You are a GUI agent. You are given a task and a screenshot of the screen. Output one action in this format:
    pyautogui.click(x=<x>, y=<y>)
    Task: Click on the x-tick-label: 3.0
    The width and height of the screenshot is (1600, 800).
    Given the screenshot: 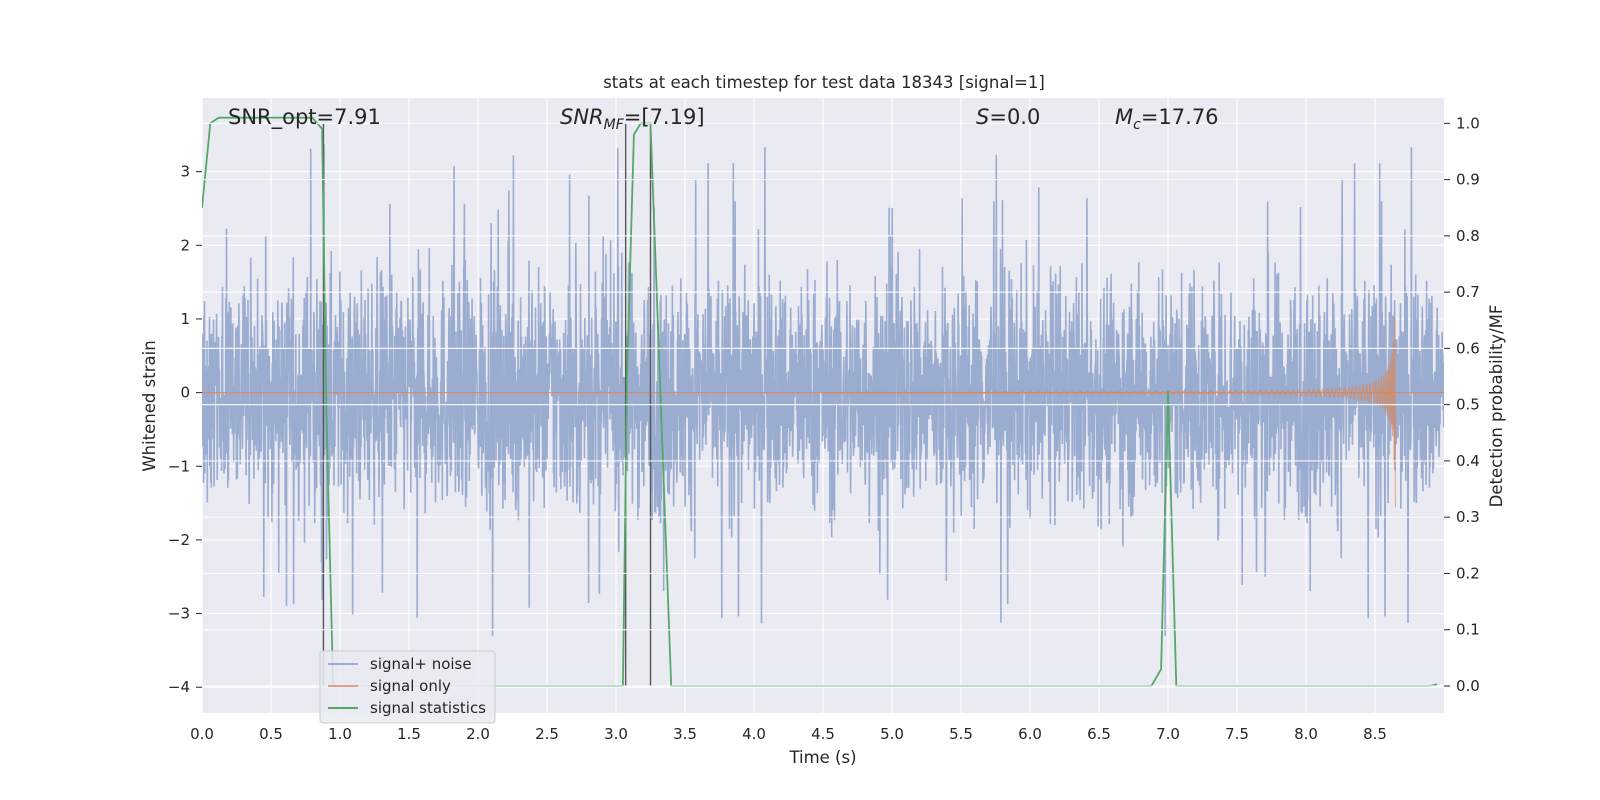 What is the action you would take?
    pyautogui.click(x=616, y=734)
    